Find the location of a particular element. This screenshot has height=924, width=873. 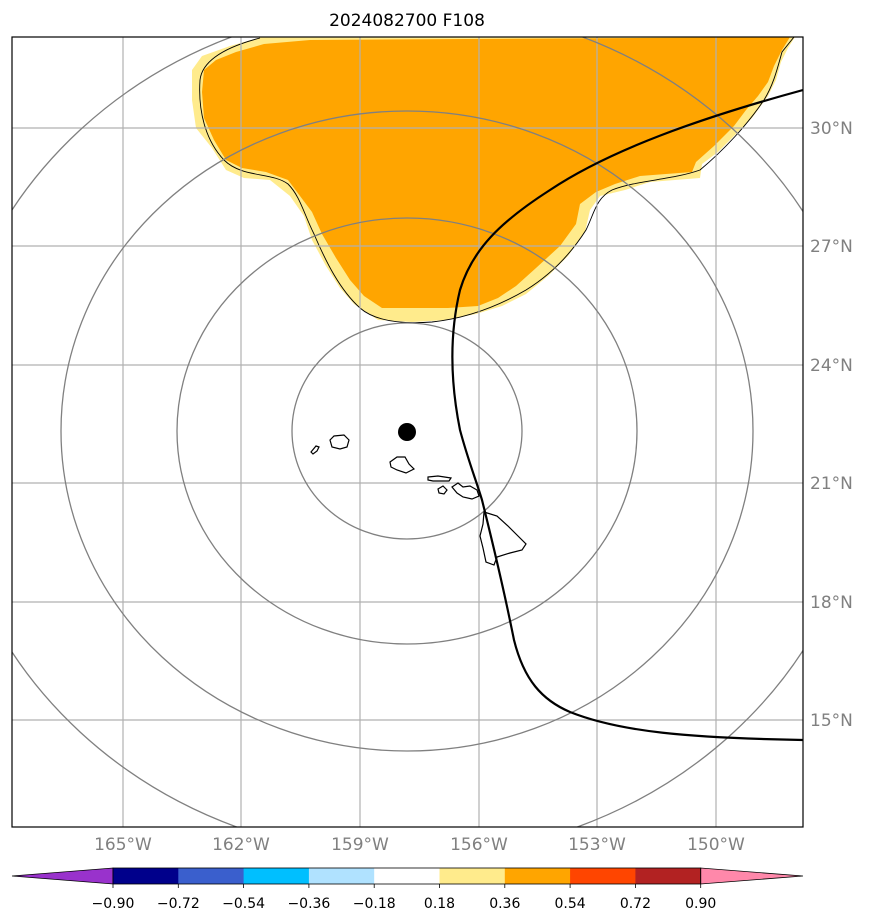

colorbar-tick-label: 0.18 is located at coordinates (439, 904).